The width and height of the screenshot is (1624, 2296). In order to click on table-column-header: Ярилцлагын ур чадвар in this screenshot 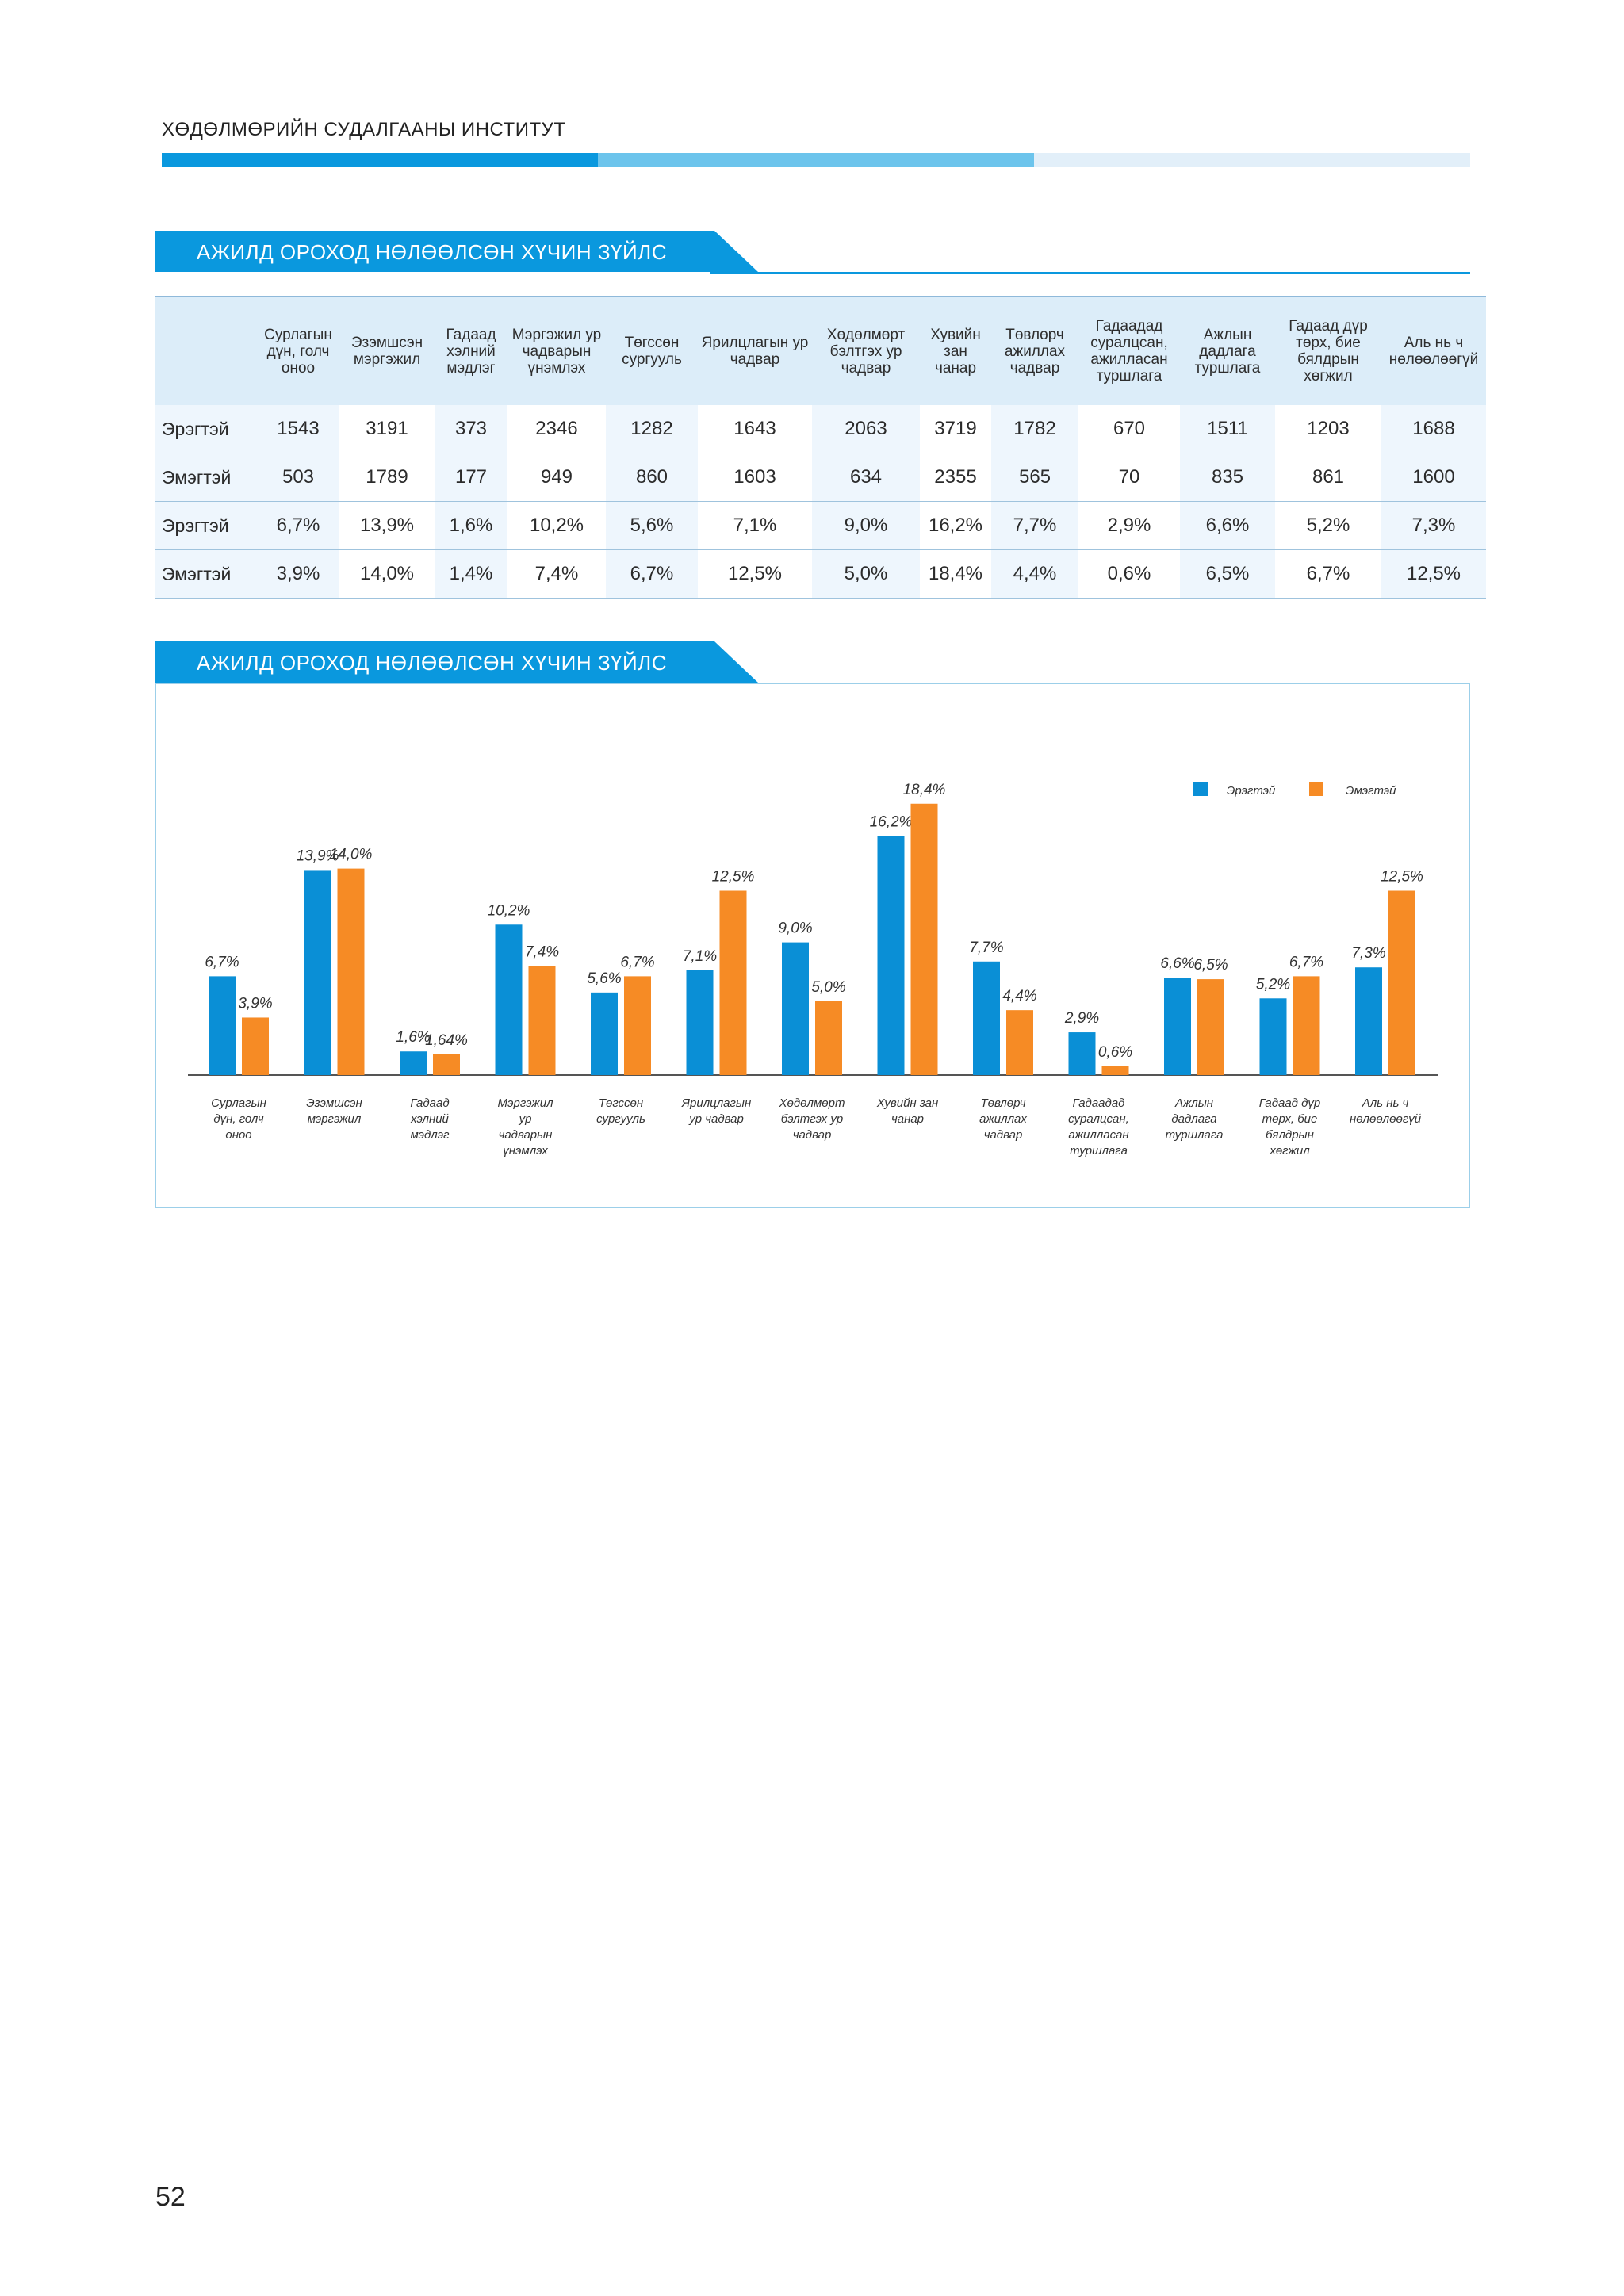, I will do `click(755, 350)`.